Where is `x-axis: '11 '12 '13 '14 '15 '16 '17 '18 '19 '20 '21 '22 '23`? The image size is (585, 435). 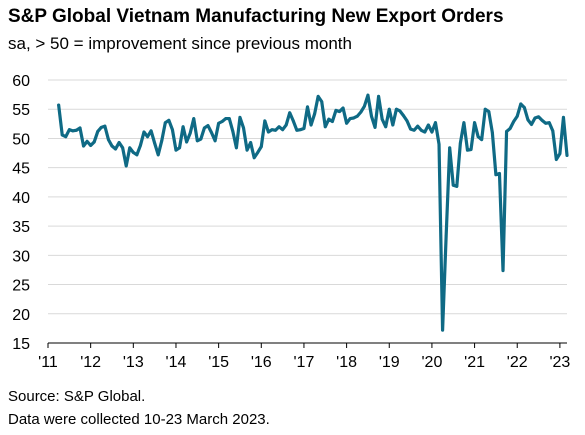 x-axis: '11 '12 '13 '14 '15 '16 '17 '18 '19 '20 '21 '22 '23 is located at coordinates (304, 356).